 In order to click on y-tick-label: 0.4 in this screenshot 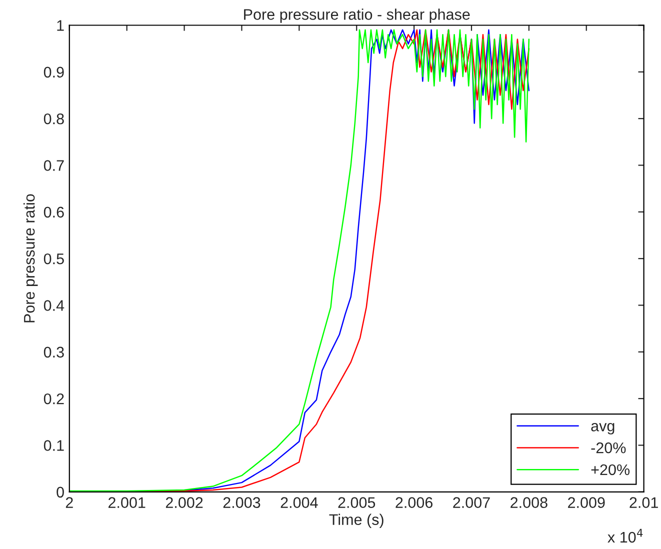, I will do `click(54, 305)`.